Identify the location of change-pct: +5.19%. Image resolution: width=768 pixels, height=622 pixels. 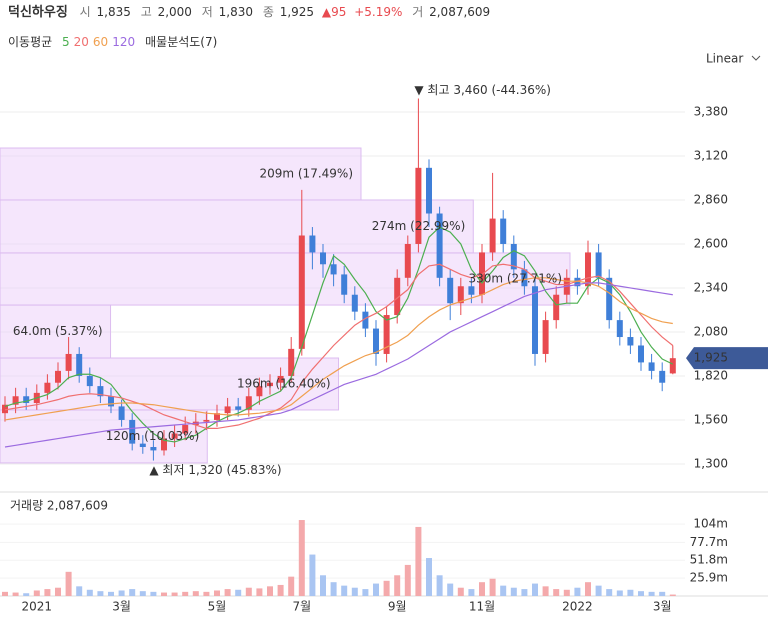
(378, 12).